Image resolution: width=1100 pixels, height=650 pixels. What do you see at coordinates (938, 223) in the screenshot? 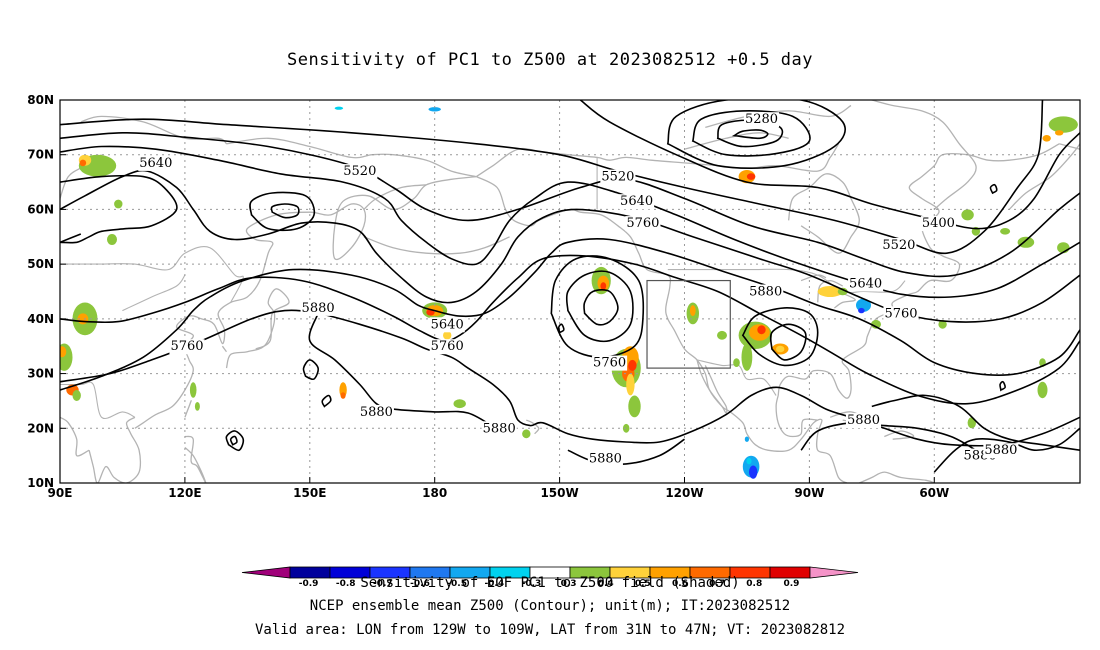
I see `contour-label: 5400` at bounding box center [938, 223].